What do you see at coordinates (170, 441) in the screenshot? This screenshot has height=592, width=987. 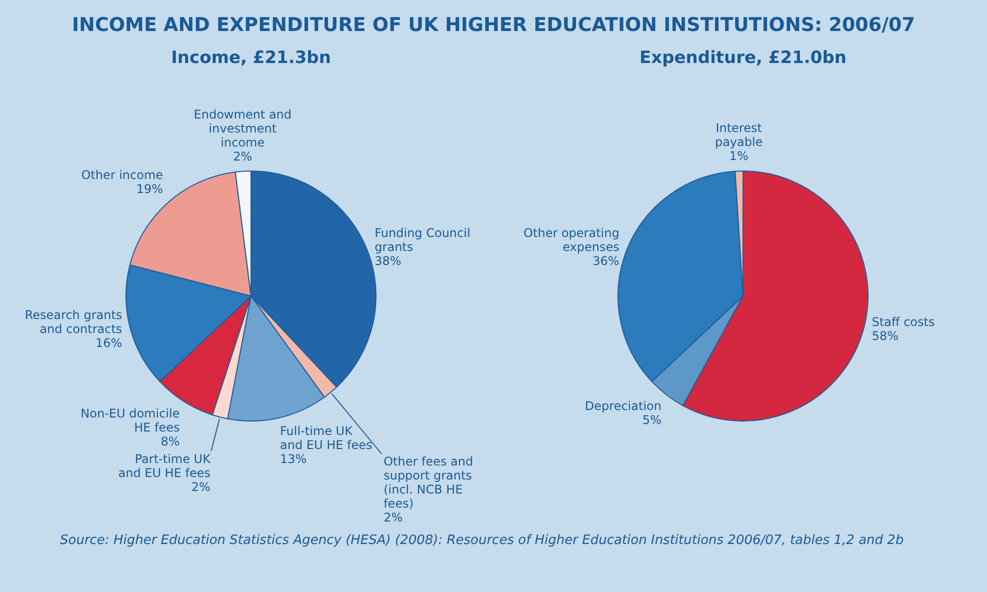 I see `data-label: 8%` at bounding box center [170, 441].